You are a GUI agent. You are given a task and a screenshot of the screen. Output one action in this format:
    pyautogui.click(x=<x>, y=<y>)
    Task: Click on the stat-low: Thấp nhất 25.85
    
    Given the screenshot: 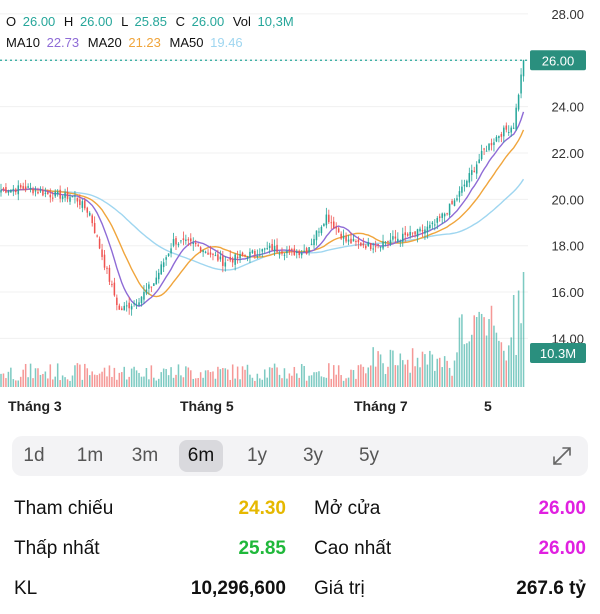 What is the action you would take?
    pyautogui.click(x=150, y=556)
    